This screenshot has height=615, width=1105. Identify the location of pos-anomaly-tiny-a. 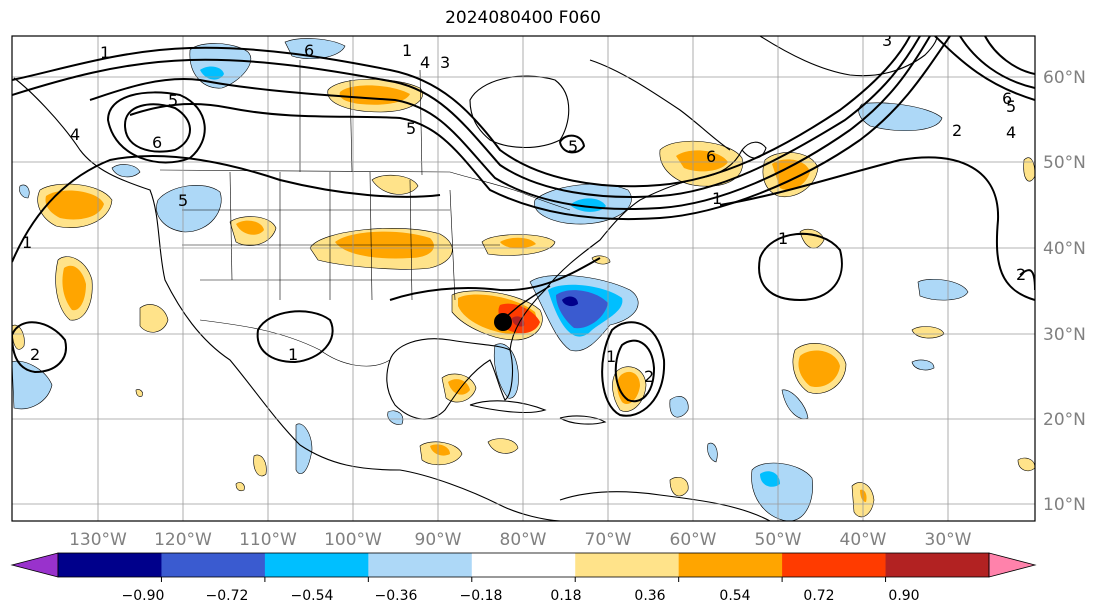
(240, 487).